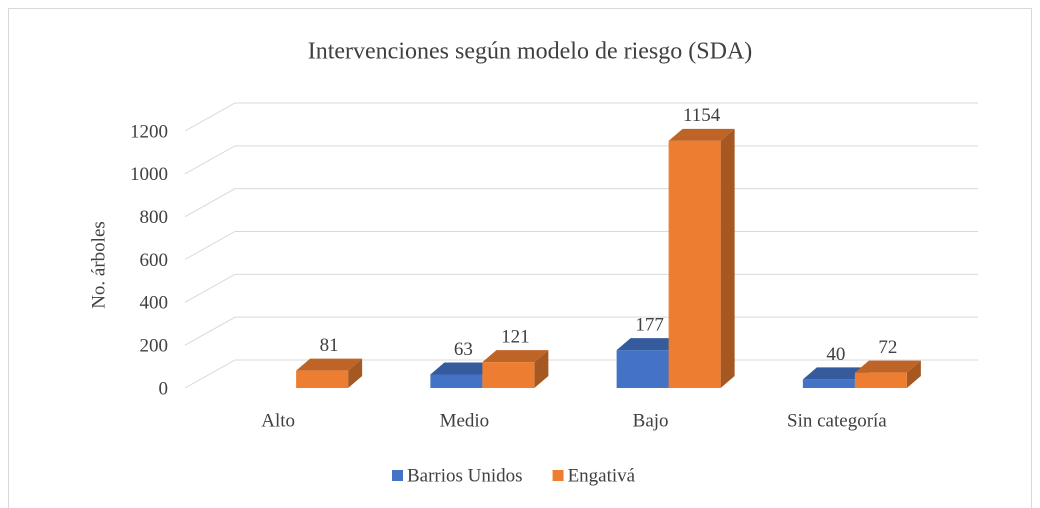 Image resolution: width=1040 pixels, height=508 pixels. What do you see at coordinates (602, 475) in the screenshot?
I see `legend-label: Engativá` at bounding box center [602, 475].